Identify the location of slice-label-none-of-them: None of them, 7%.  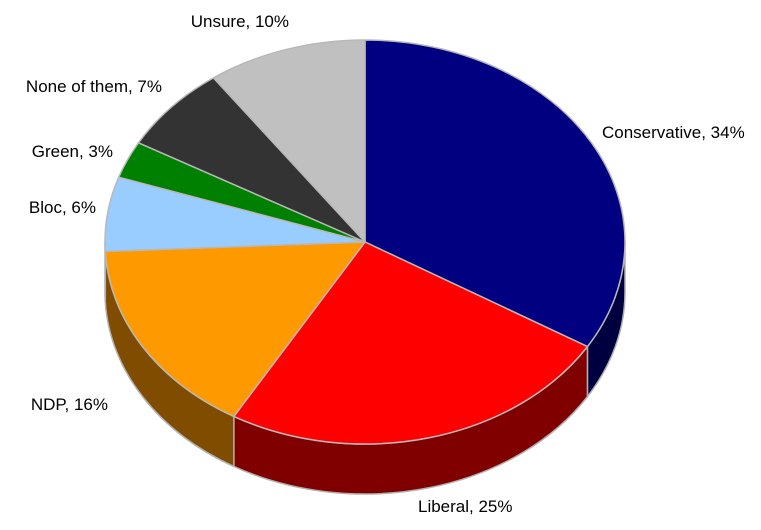
(94, 86).